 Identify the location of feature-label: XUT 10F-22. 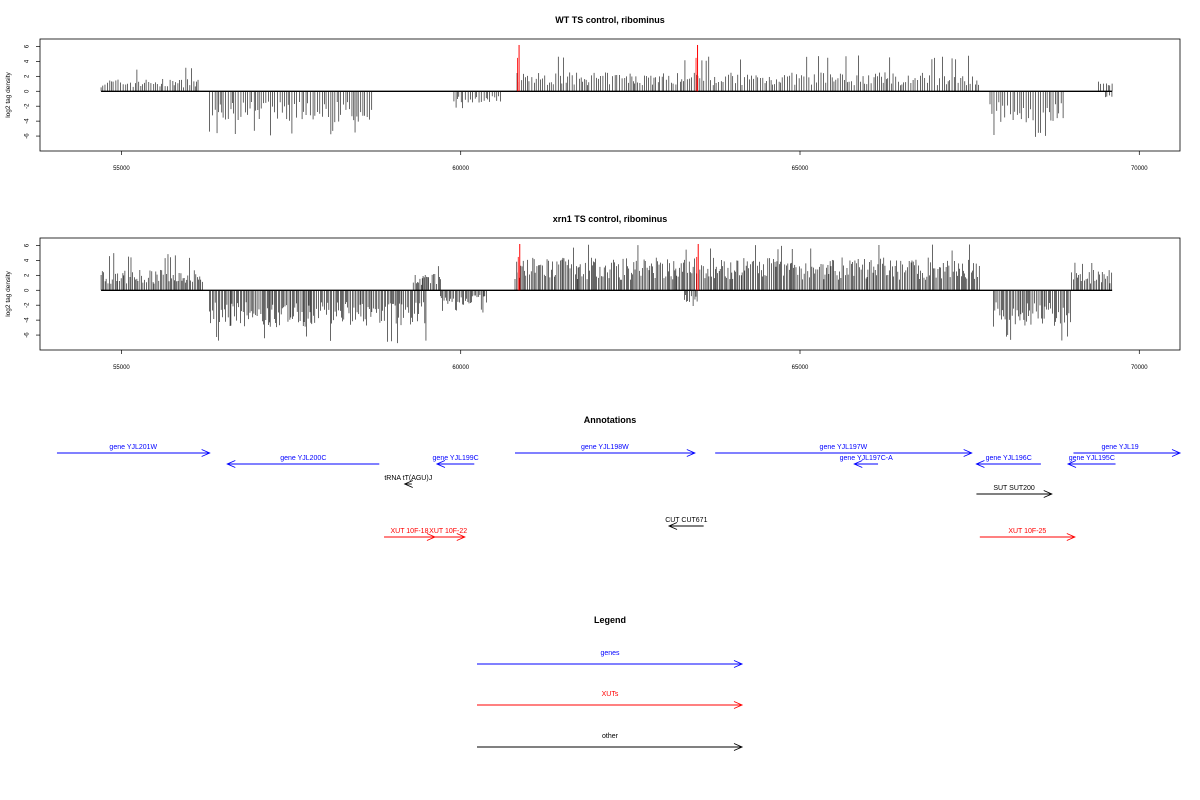
(448, 531).